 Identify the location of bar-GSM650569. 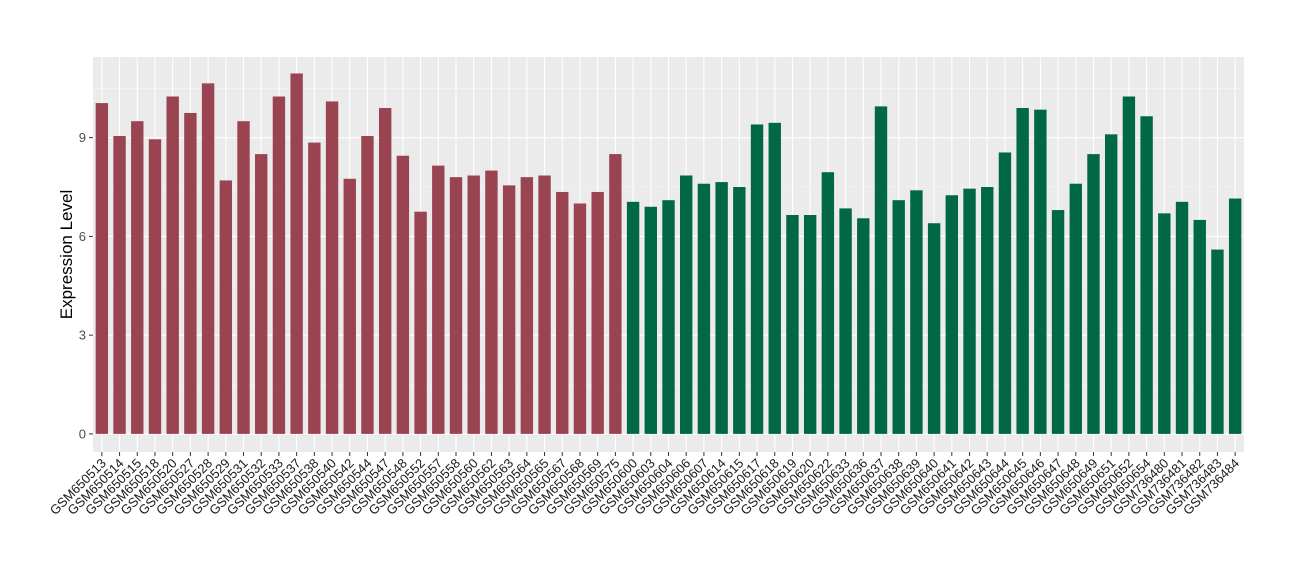
(597, 312).